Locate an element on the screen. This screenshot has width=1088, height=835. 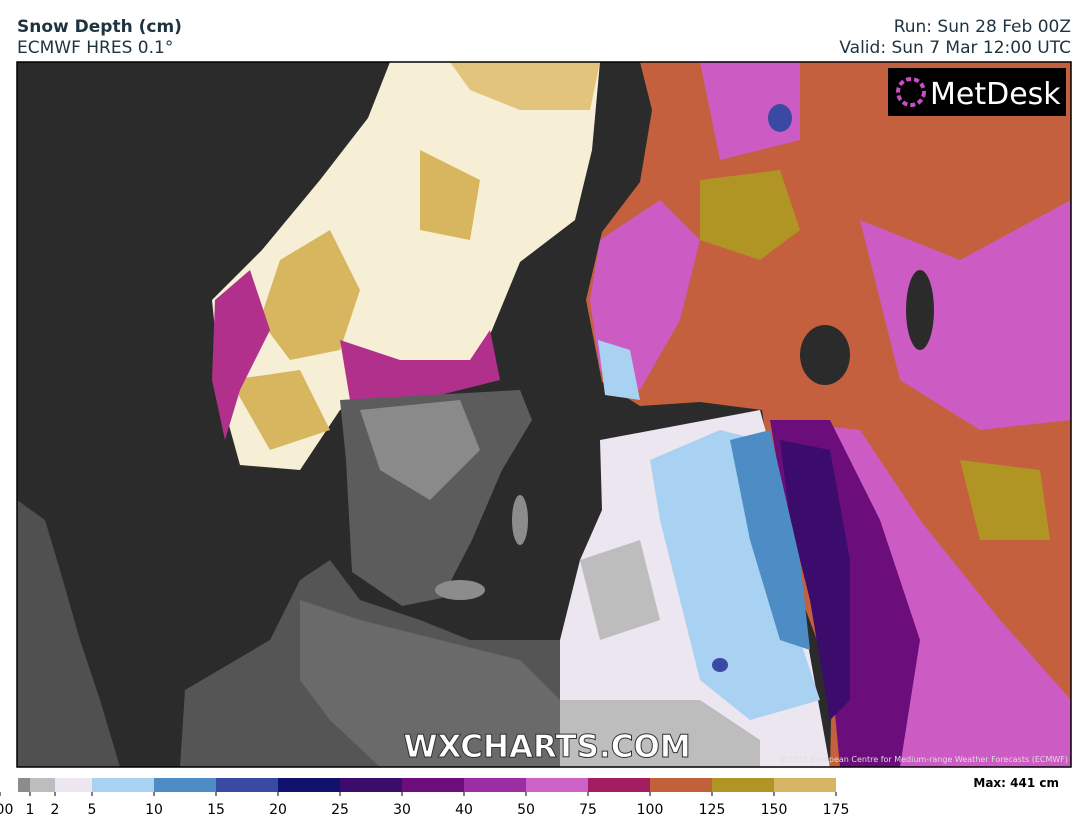
colorbar-tick-label: 10 is located at coordinates (154, 810).